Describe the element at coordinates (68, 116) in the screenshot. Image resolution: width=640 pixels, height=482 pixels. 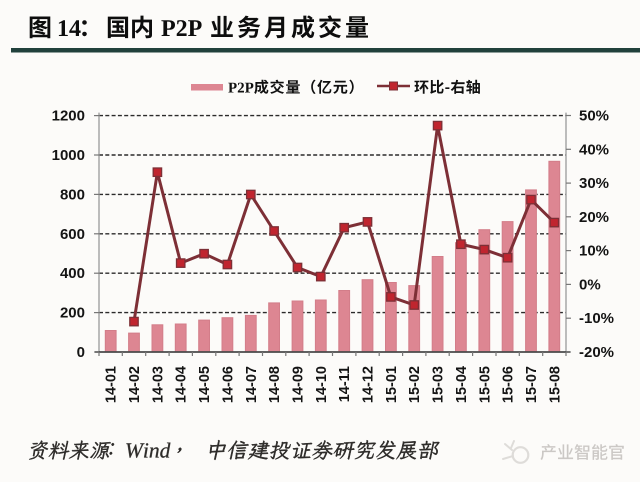
I see `svg-text: 1200` at that location.